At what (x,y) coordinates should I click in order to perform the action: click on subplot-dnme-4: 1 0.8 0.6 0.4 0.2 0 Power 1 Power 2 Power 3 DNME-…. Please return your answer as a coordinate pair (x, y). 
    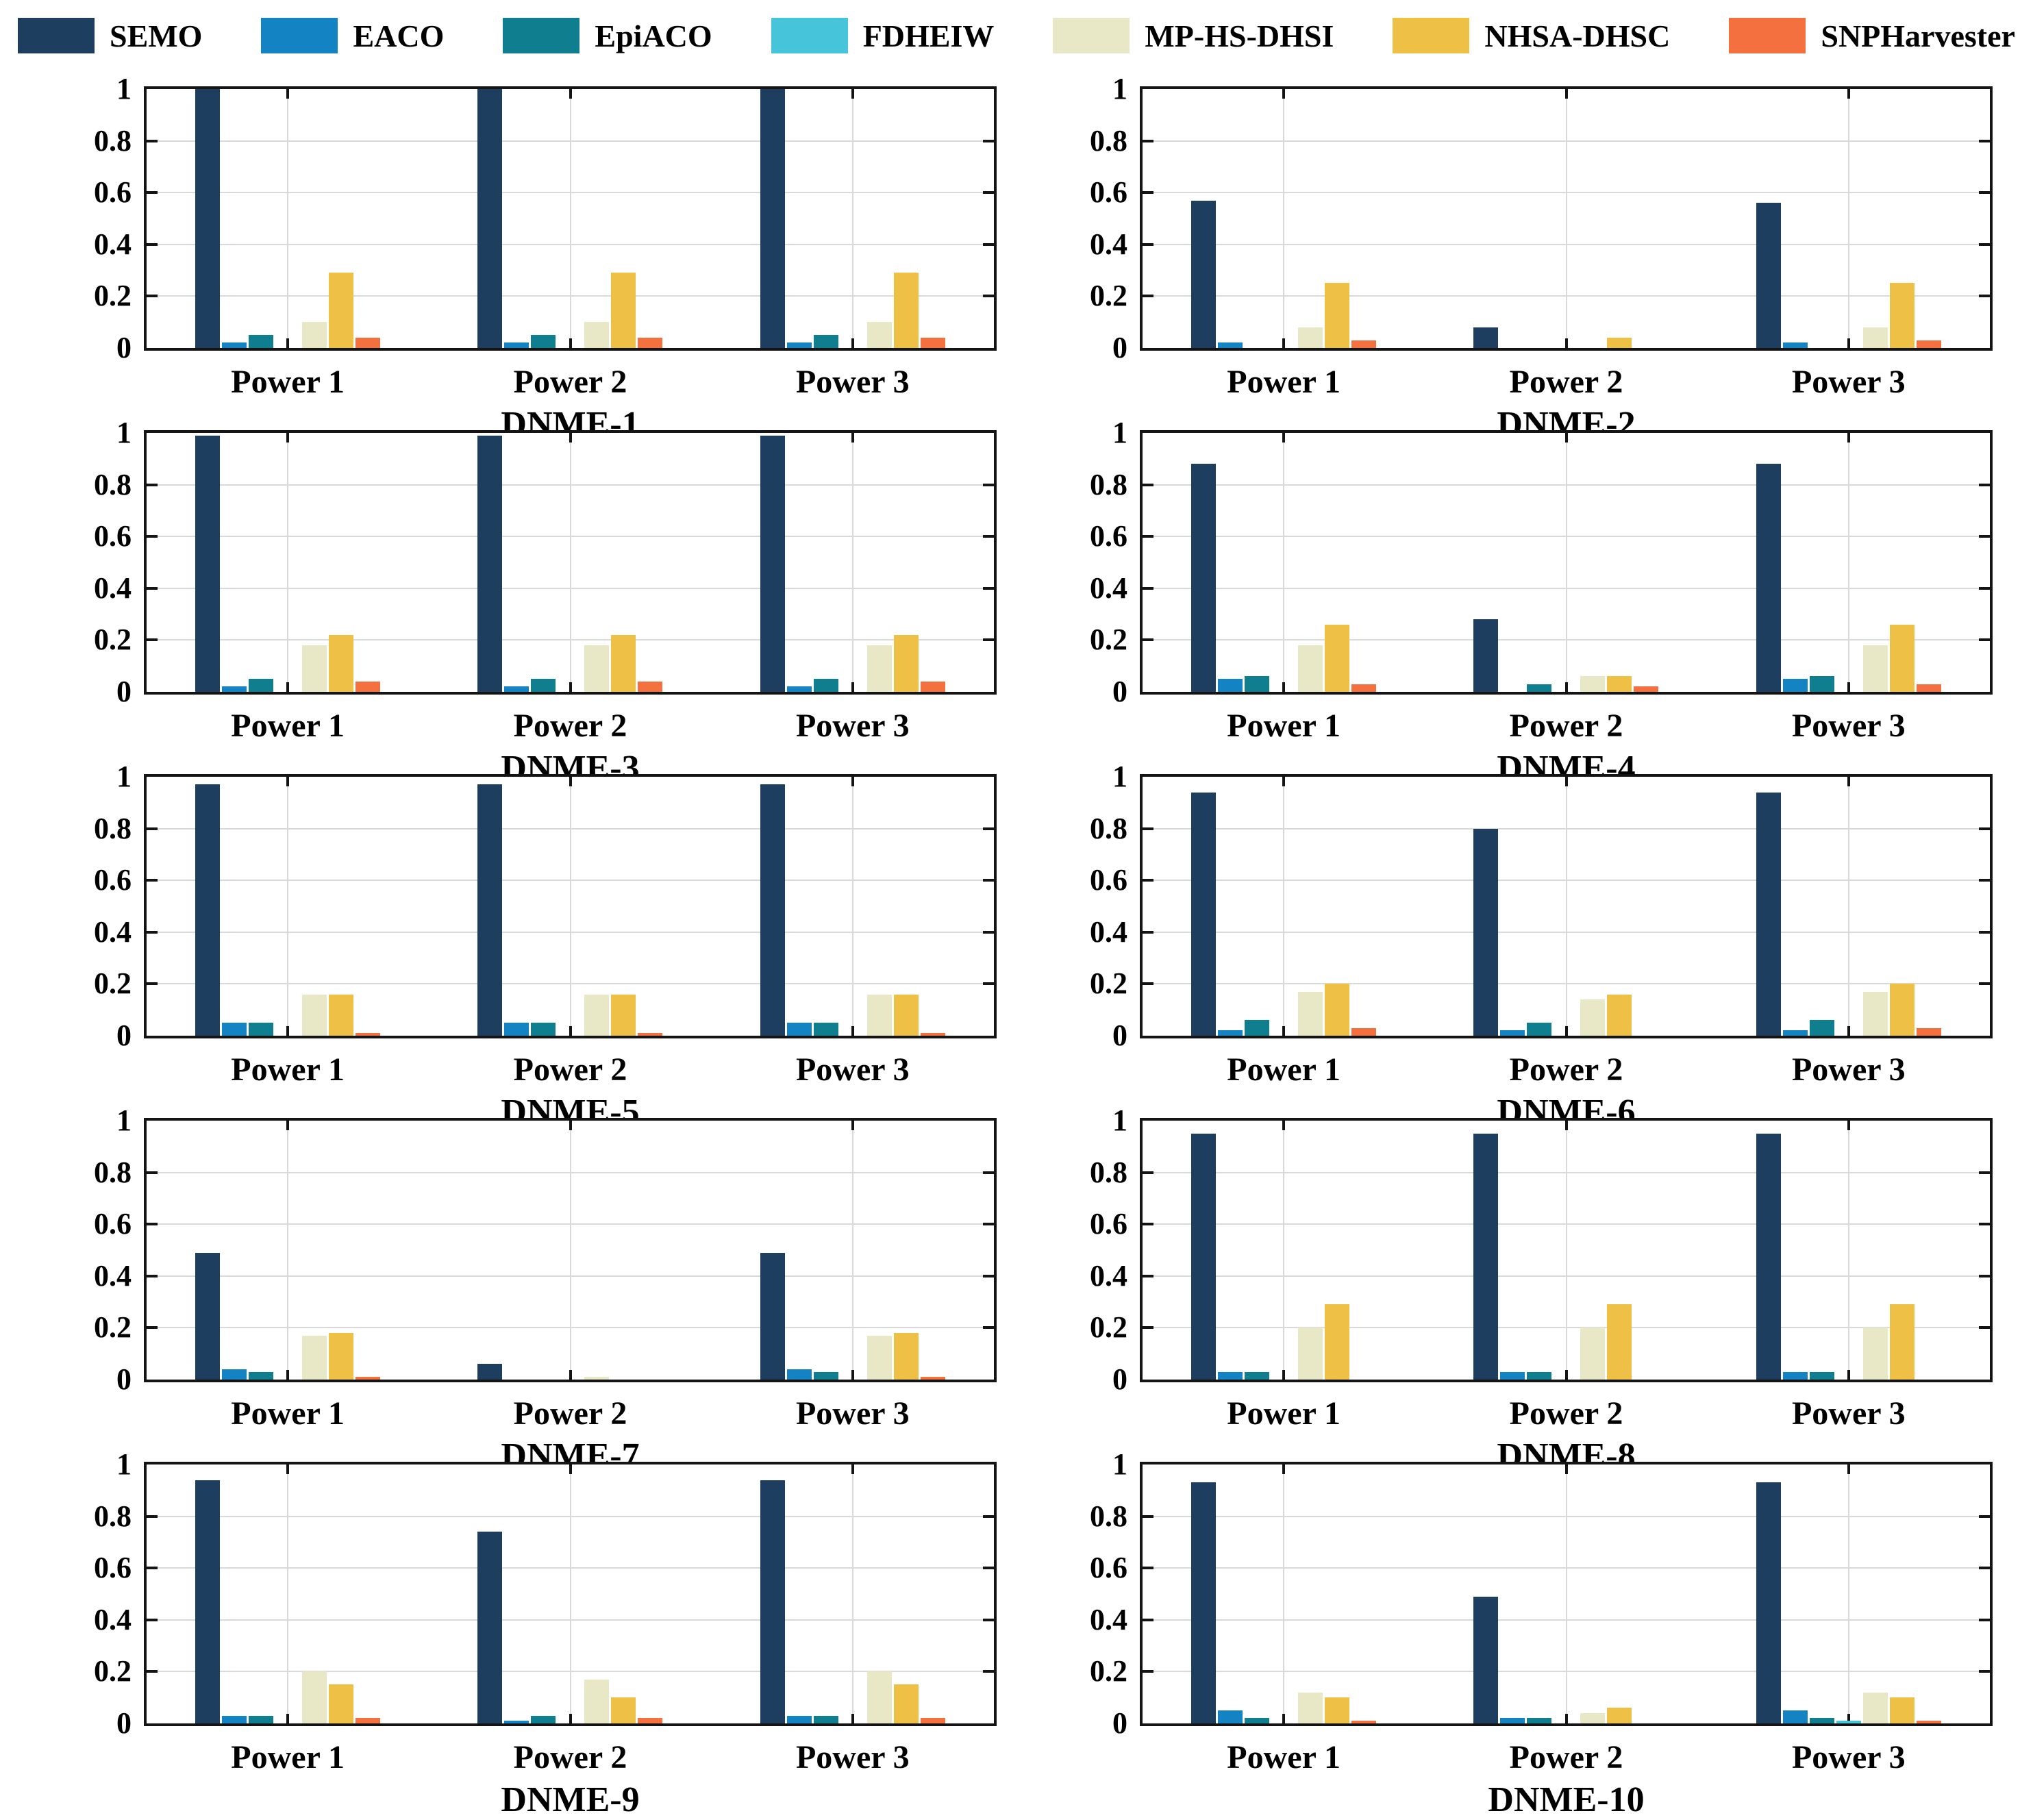
    Looking at the image, I should click on (1524, 599).